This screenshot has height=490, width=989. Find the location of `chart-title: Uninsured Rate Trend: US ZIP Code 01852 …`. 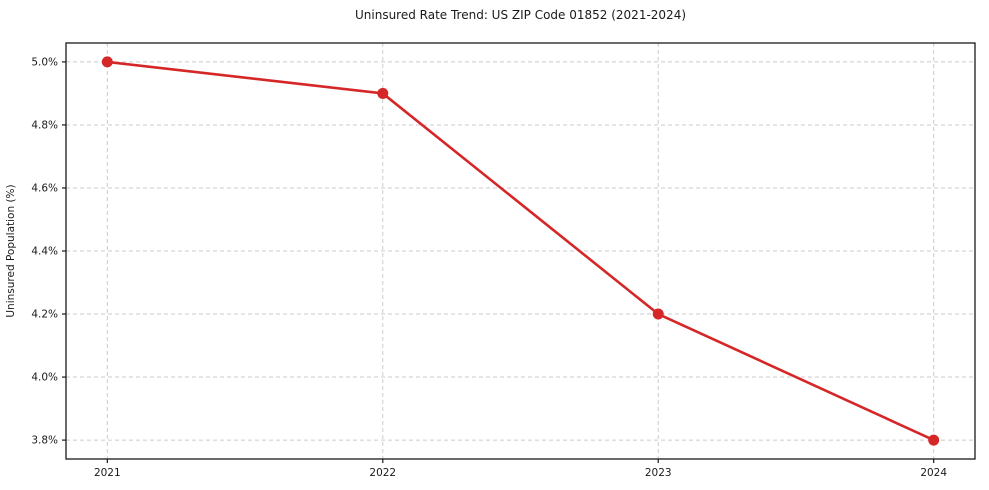

chart-title: Uninsured Rate Trend: US ZIP Code 01852 … is located at coordinates (520, 15).